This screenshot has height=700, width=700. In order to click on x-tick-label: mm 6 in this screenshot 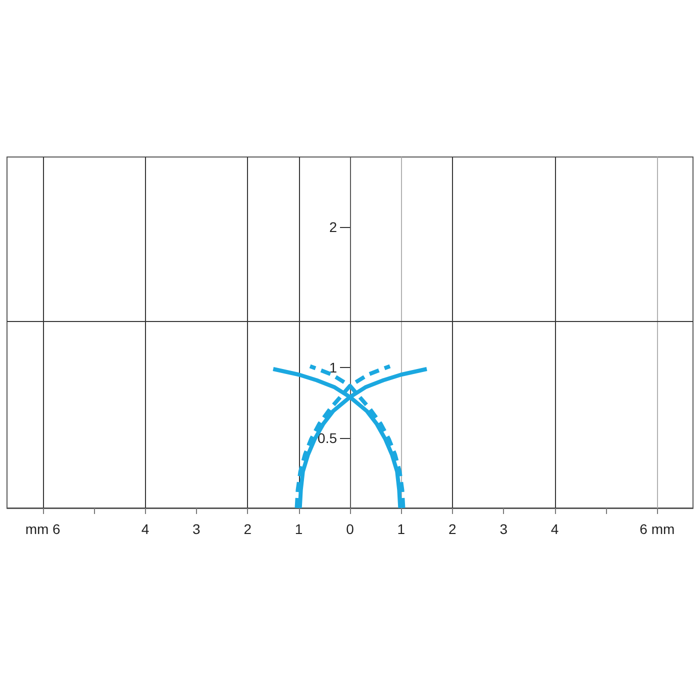, I will do `click(43, 529)`.